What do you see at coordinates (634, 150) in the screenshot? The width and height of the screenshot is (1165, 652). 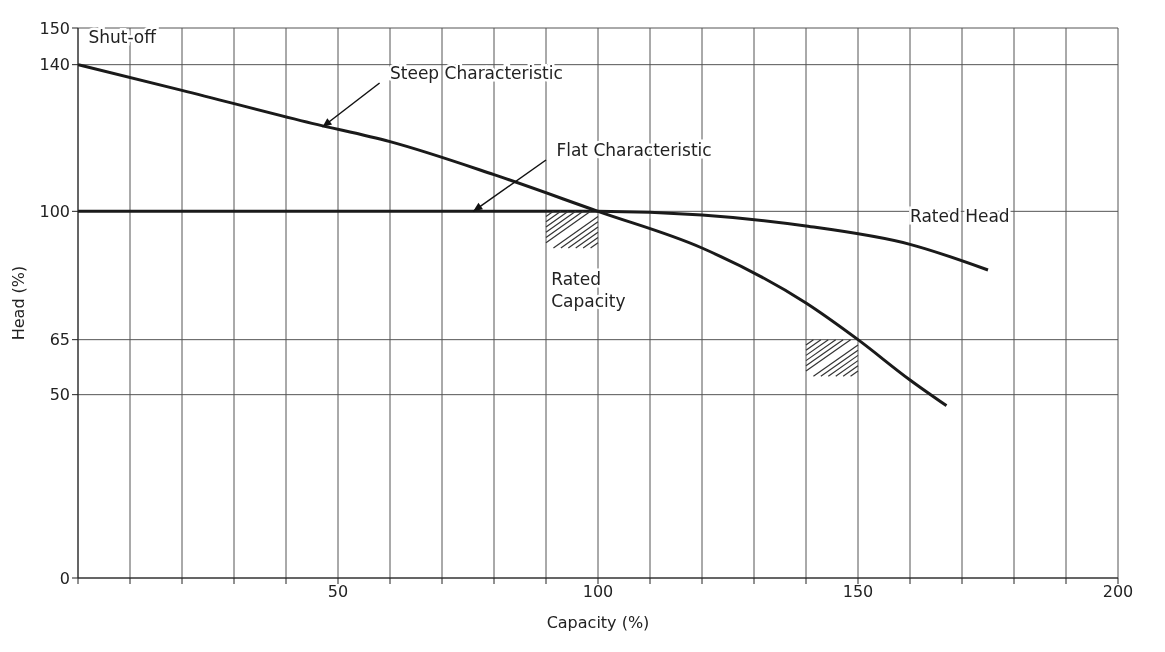 I see `annotation: Flat Characteristic` at bounding box center [634, 150].